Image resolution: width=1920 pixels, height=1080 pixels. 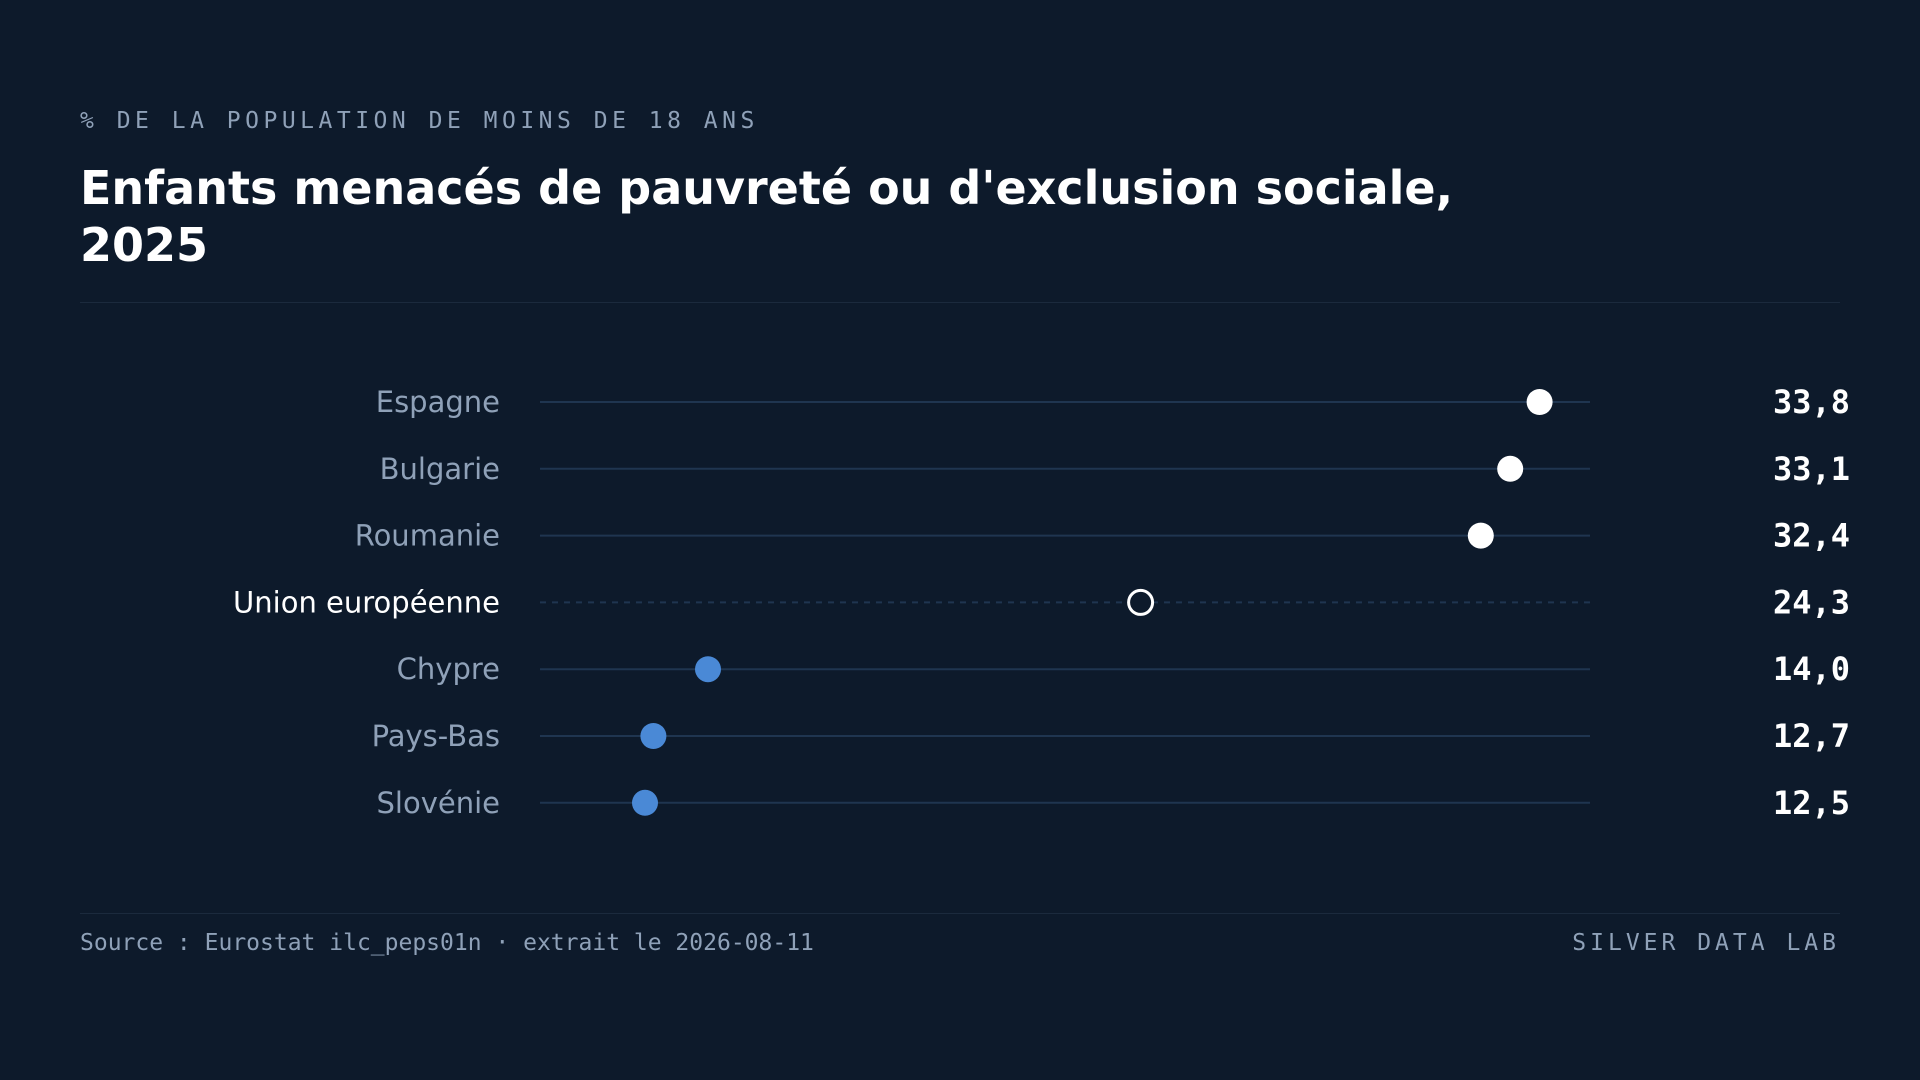 What do you see at coordinates (1811, 669) in the screenshot?
I see `value-label: 14,0` at bounding box center [1811, 669].